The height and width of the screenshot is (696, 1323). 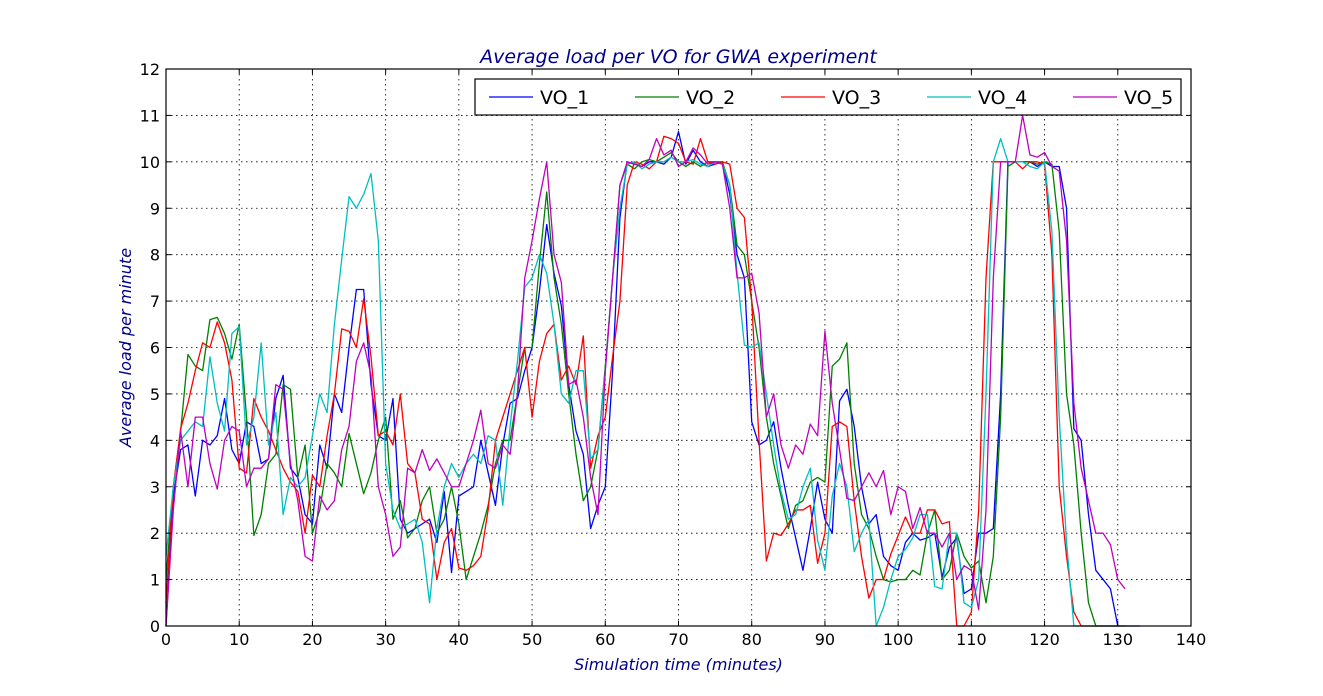 What do you see at coordinates (239, 639) in the screenshot?
I see `x-tick-label: 10` at bounding box center [239, 639].